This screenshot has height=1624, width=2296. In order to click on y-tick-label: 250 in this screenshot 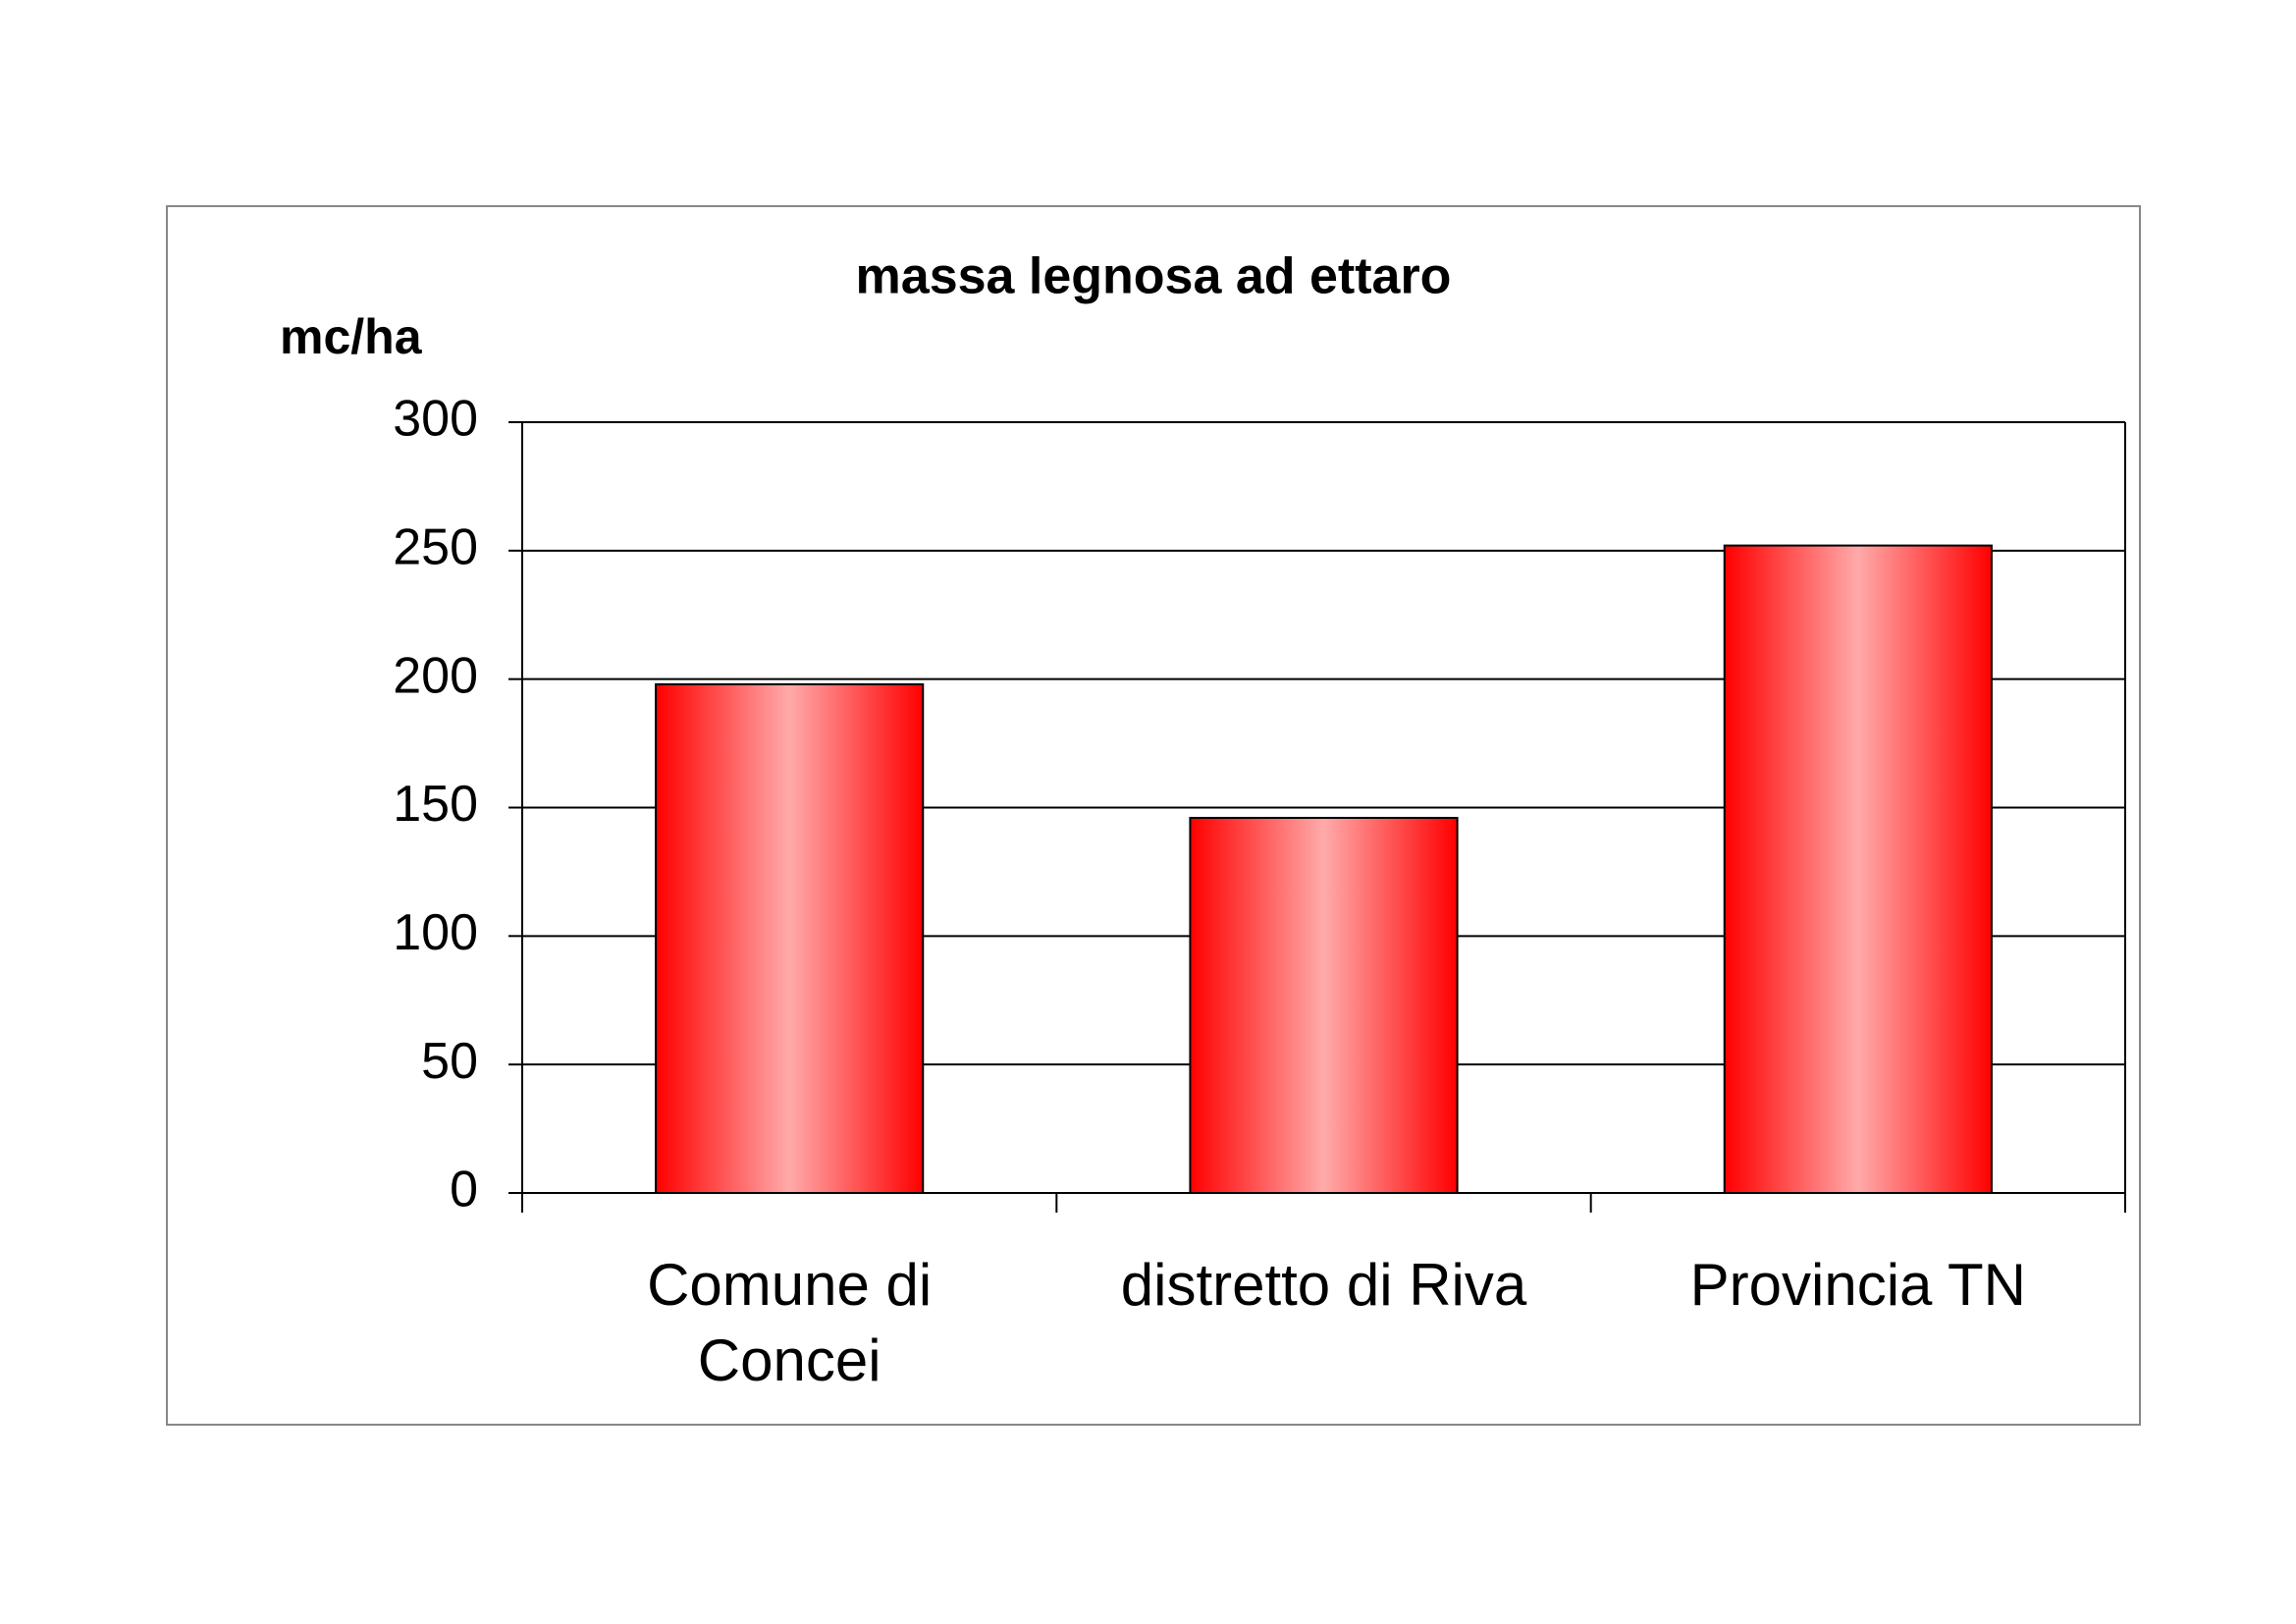, I will do `click(435, 547)`.